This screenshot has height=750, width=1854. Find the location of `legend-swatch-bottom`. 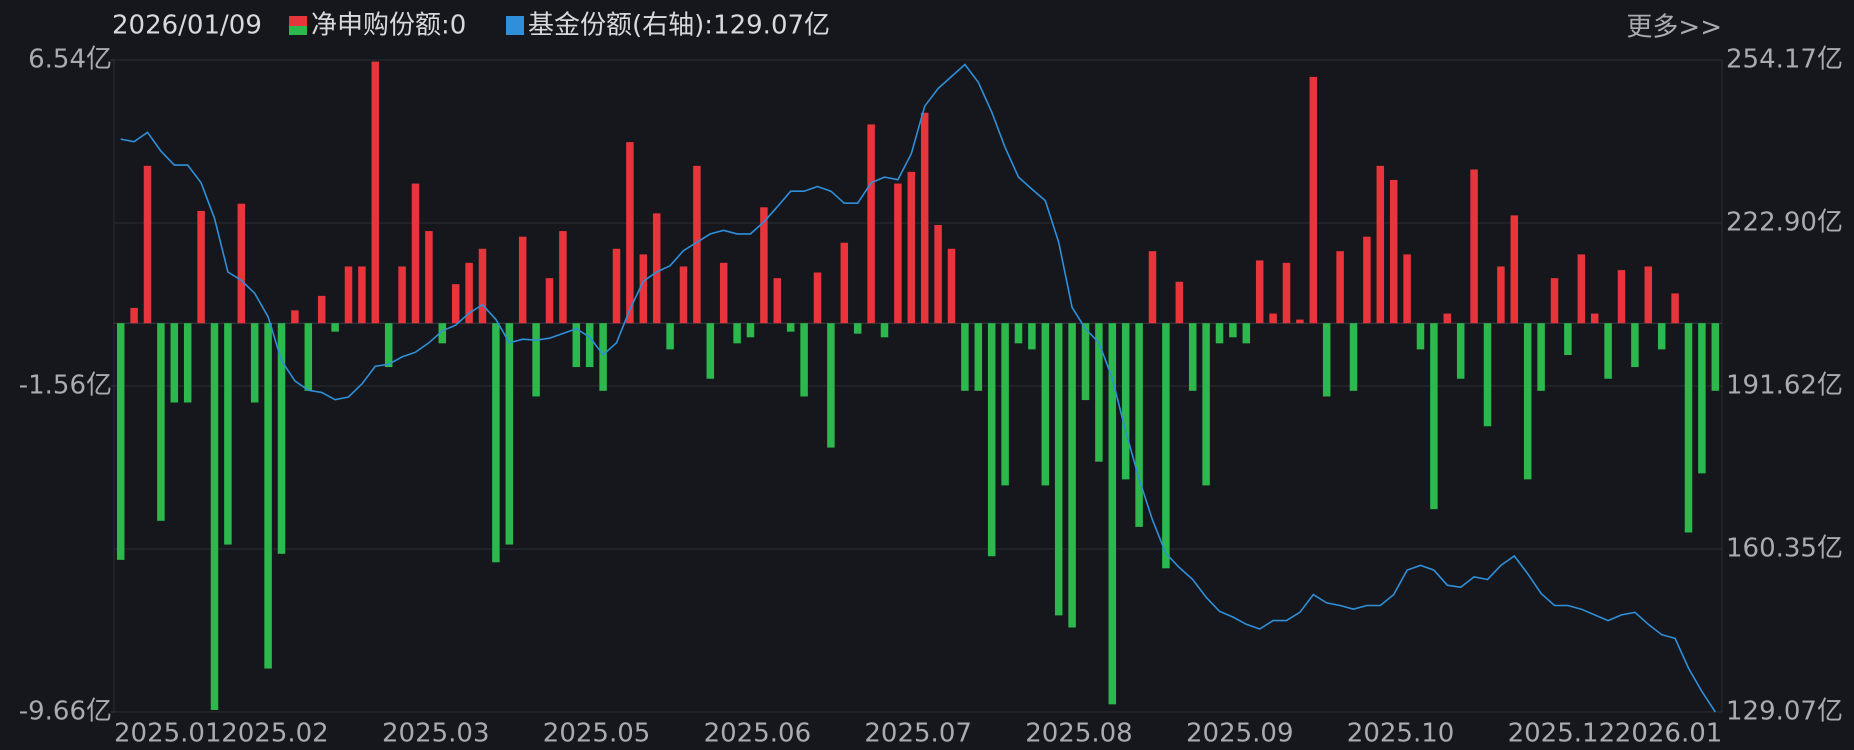

legend-swatch-bottom is located at coordinates (298, 30).